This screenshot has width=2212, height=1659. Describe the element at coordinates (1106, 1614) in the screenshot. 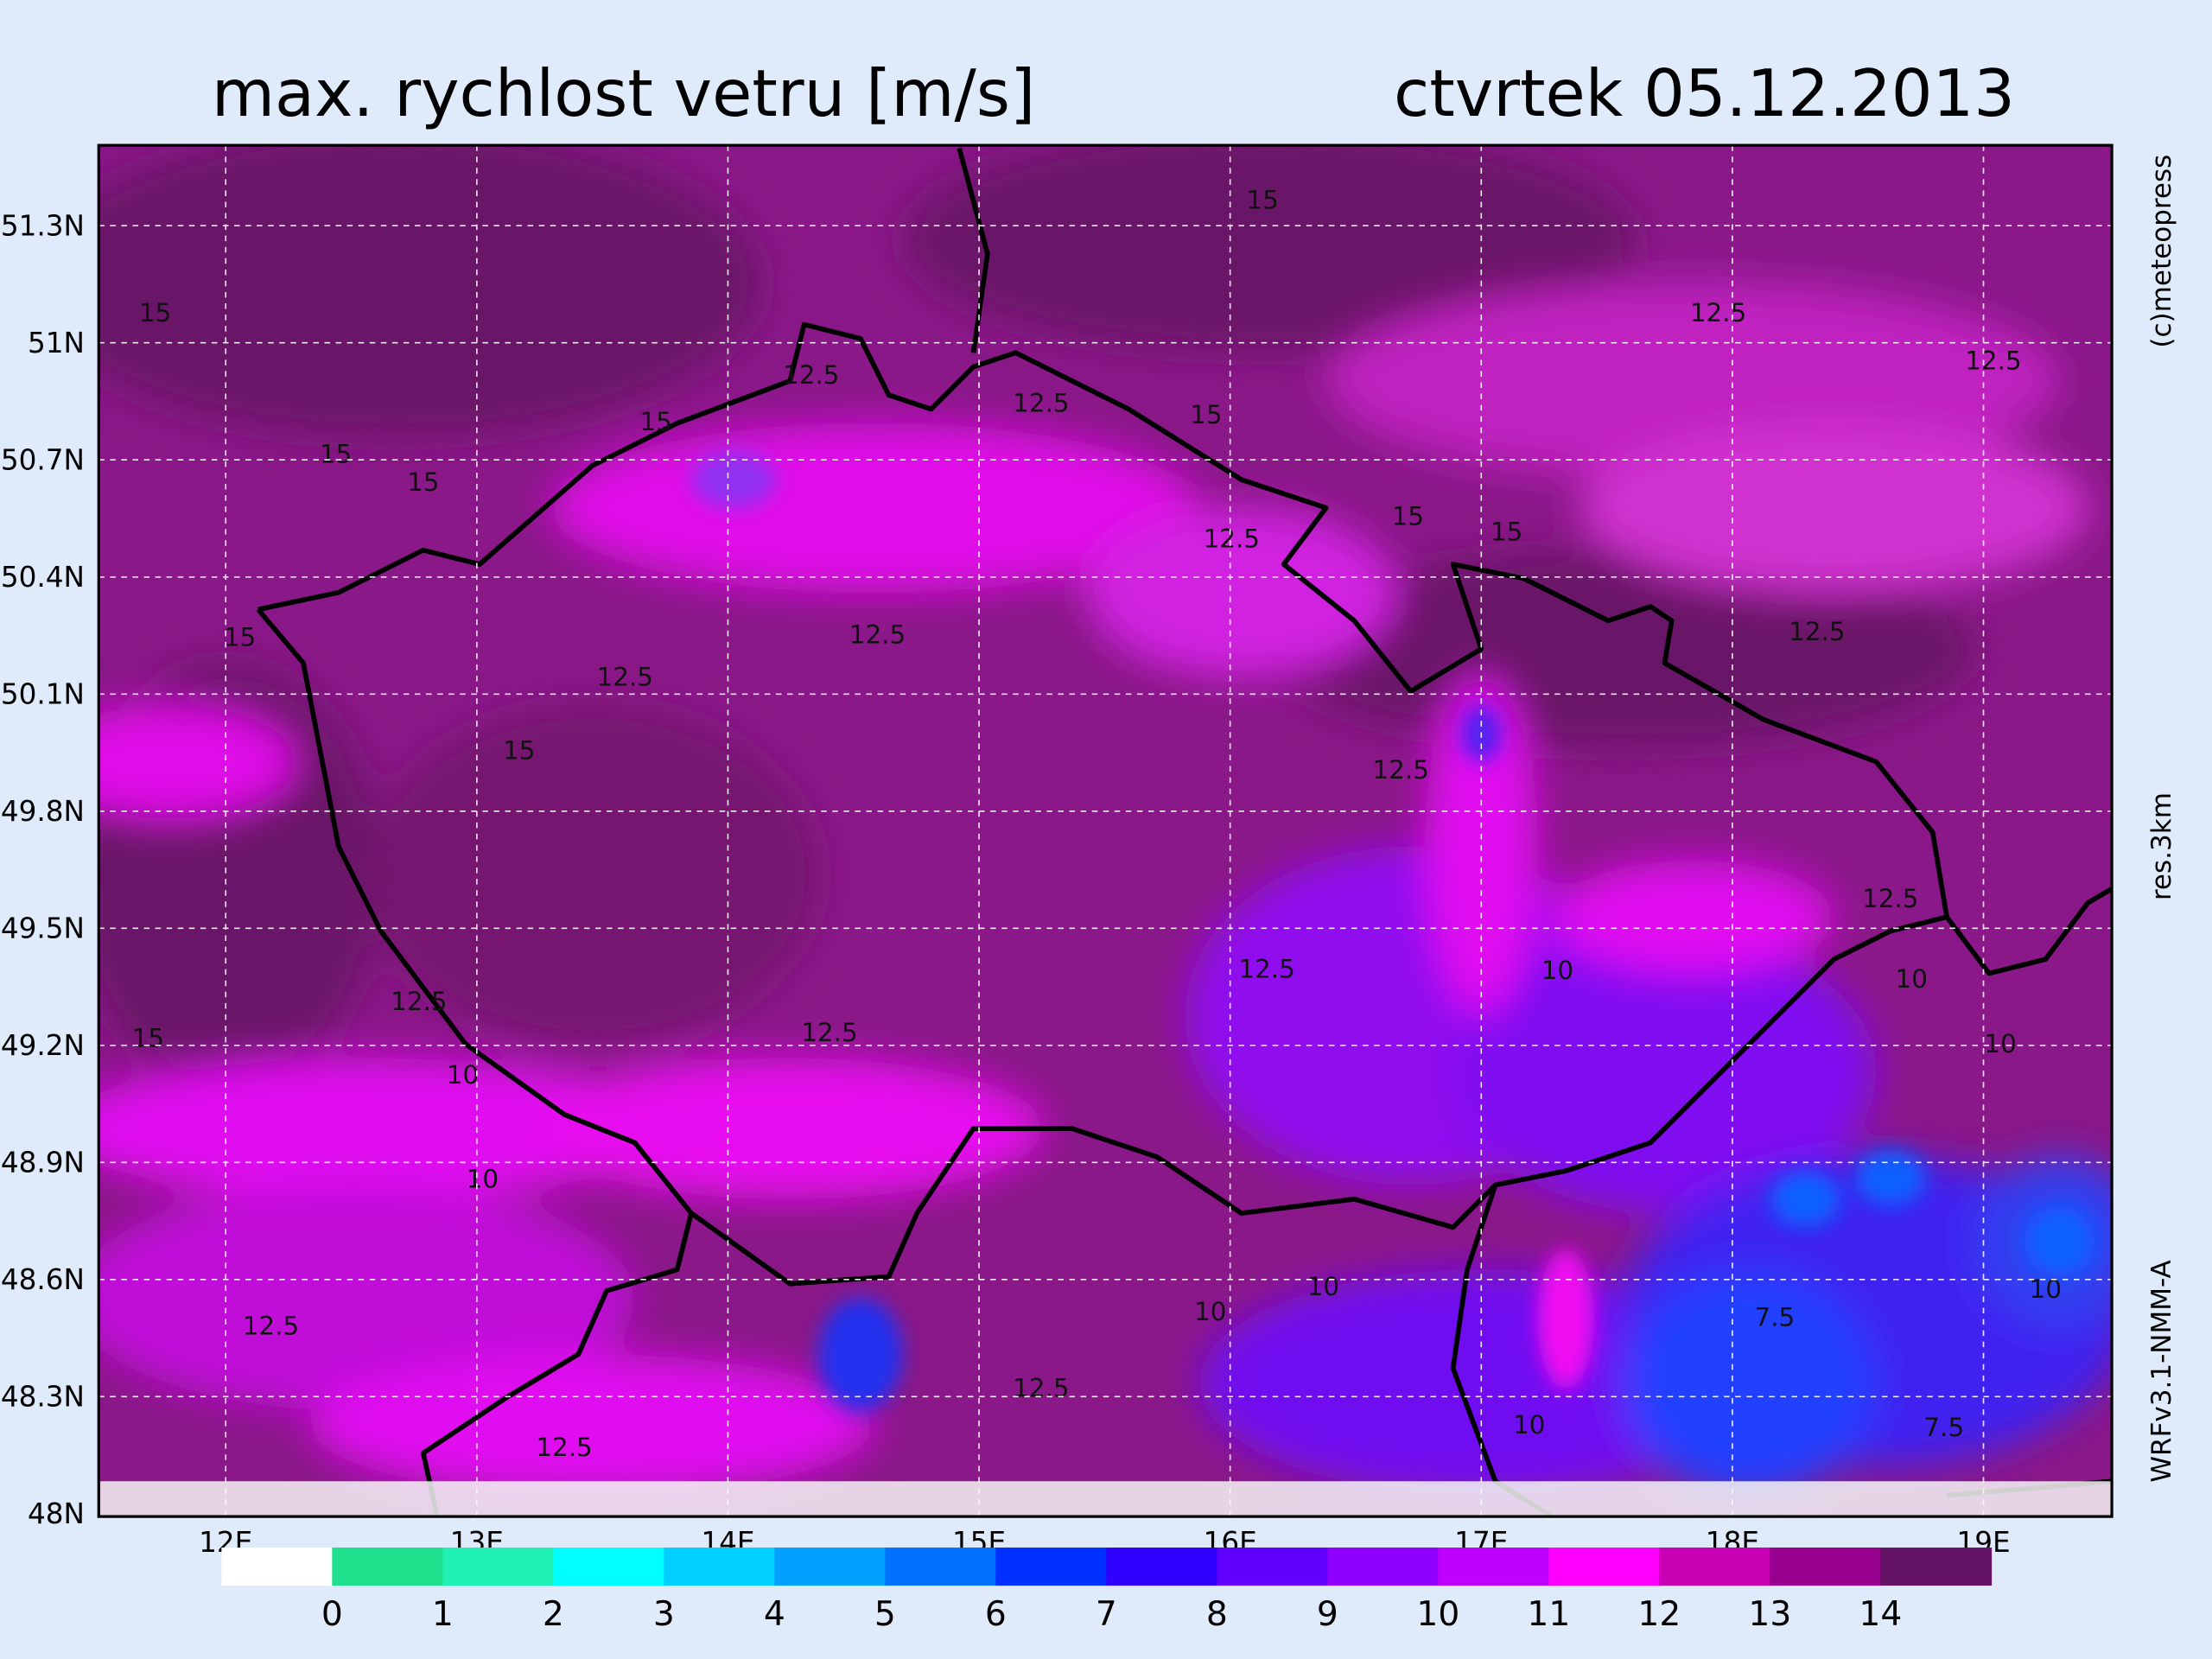

I see `colorbar-label: 7` at that location.